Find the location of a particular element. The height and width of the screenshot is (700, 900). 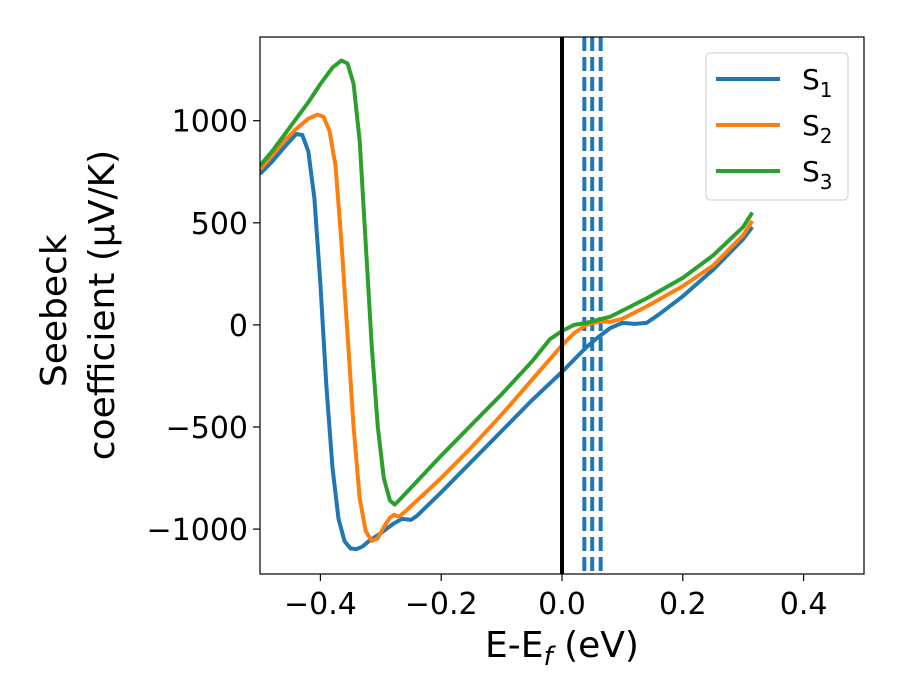

legend-label-s2: S2 is located at coordinates (817, 128).